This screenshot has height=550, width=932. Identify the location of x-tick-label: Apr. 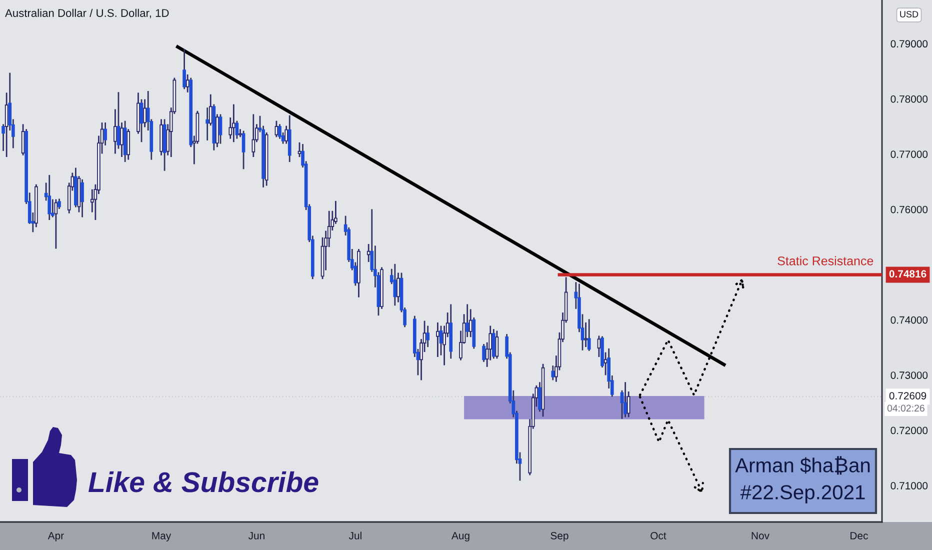
(56, 537).